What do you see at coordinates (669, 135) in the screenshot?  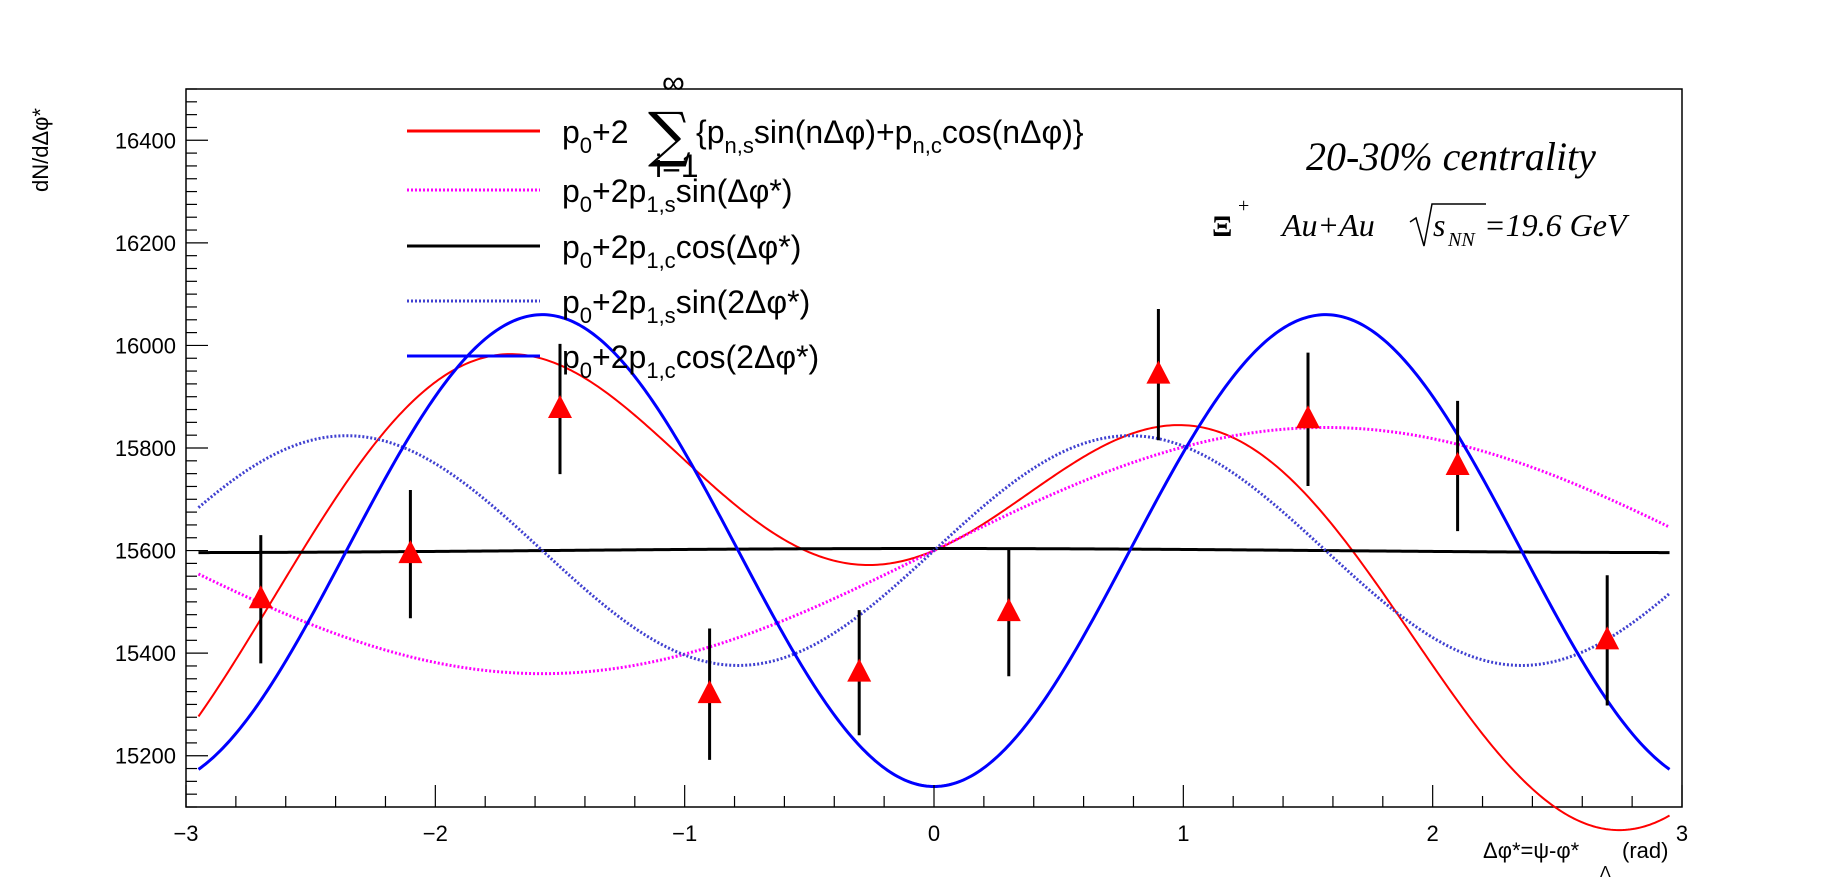 I see `legend-sum-icon: ∑` at bounding box center [669, 135].